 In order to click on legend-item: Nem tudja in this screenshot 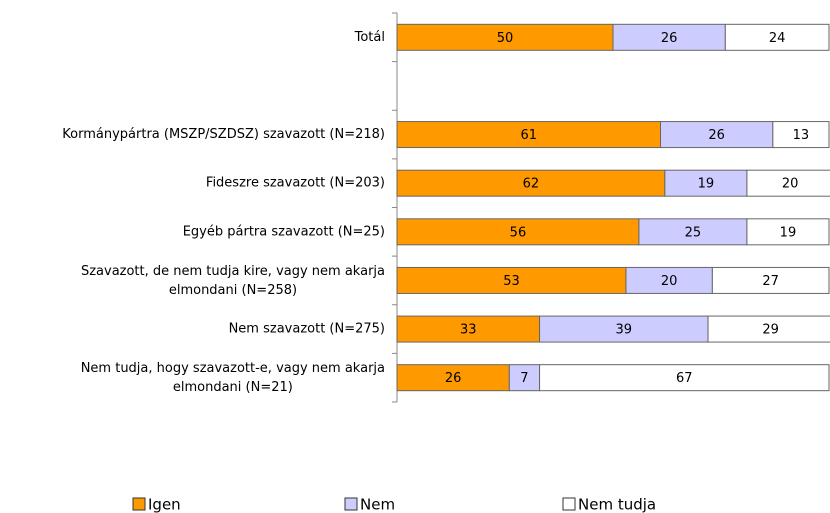, I will do `click(609, 504)`.